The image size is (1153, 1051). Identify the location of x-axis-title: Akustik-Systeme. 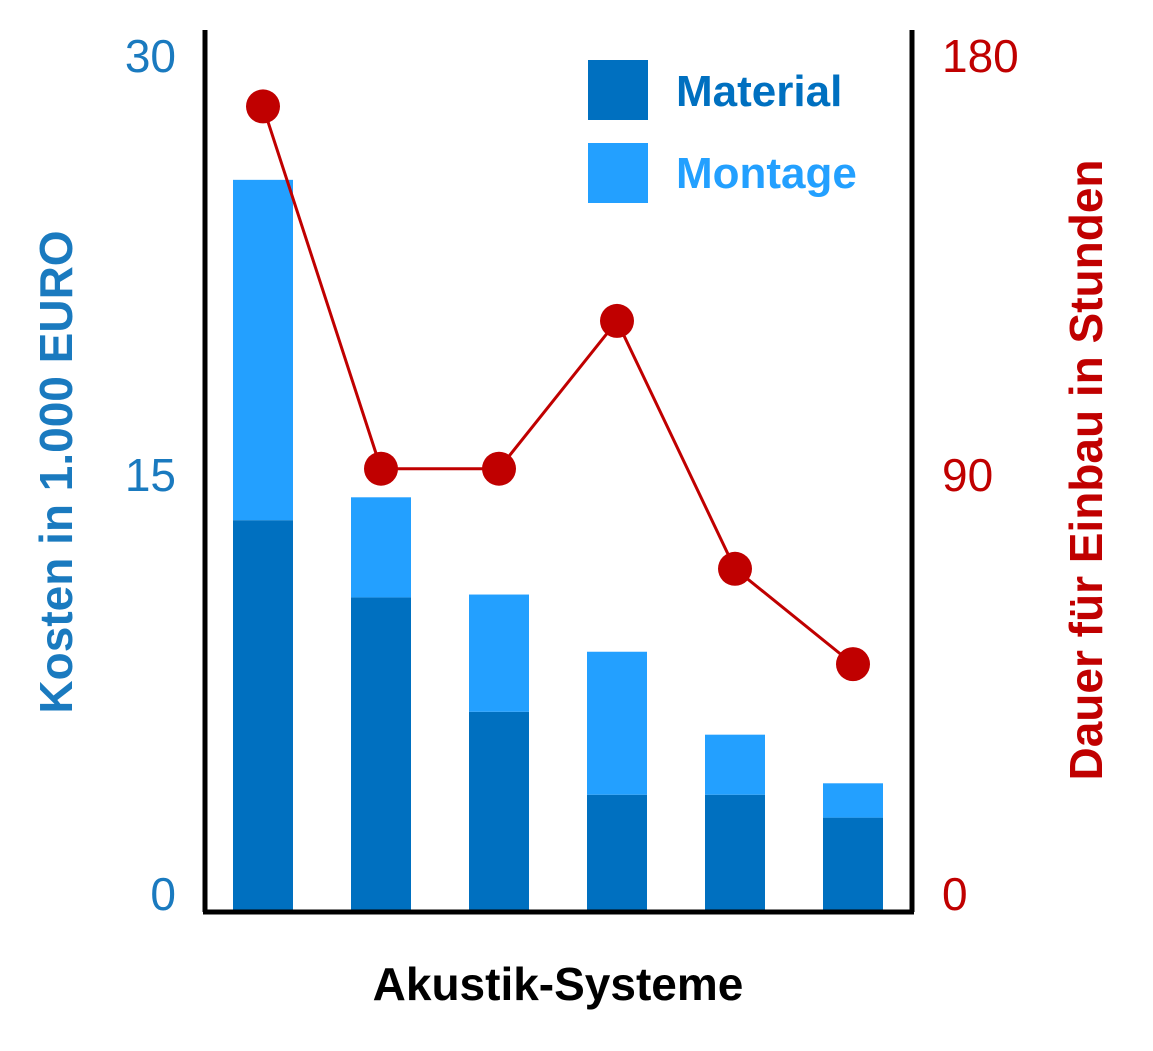
(558, 984).